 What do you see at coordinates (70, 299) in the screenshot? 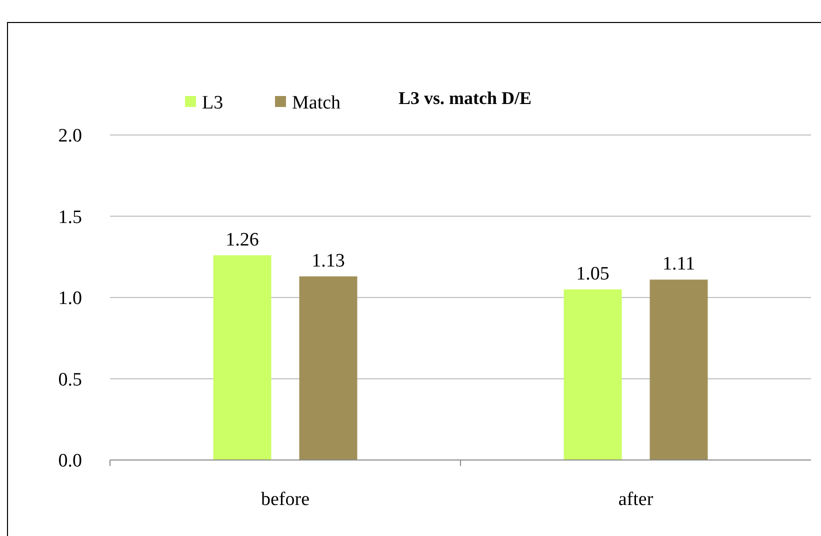
I see `y-tick-label: 1.0` at bounding box center [70, 299].